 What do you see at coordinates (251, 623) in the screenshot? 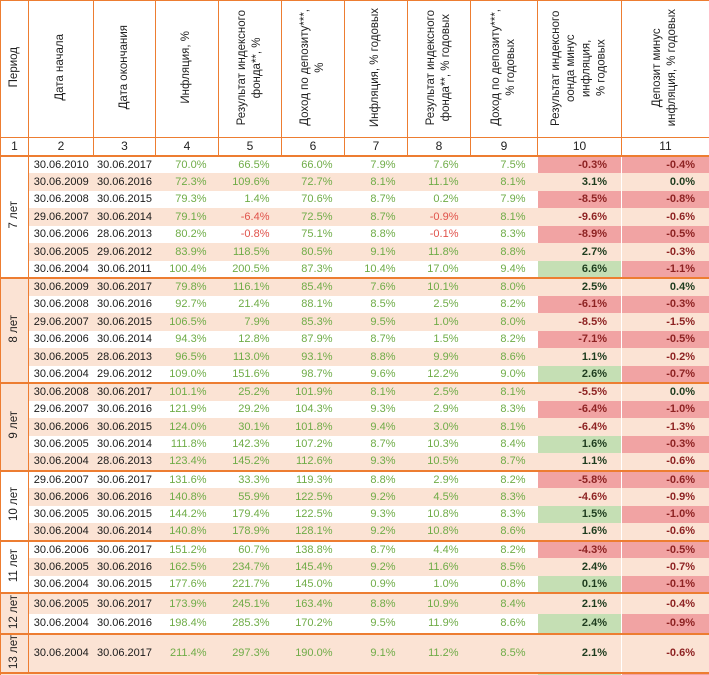
I see `value-cell: 285.3%` at bounding box center [251, 623].